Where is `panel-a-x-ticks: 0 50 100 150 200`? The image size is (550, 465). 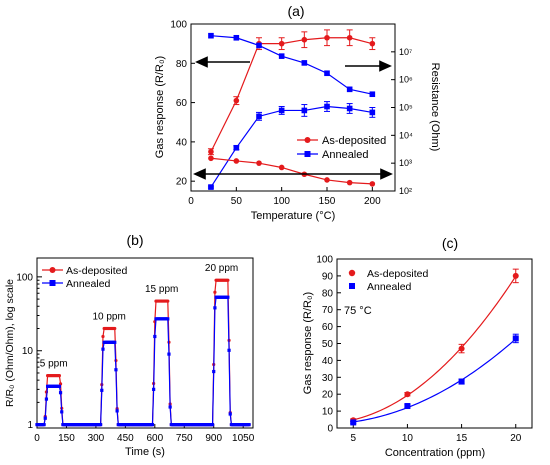 panel-a-x-ticks: 0 50 100 150 200 is located at coordinates (284, 197).